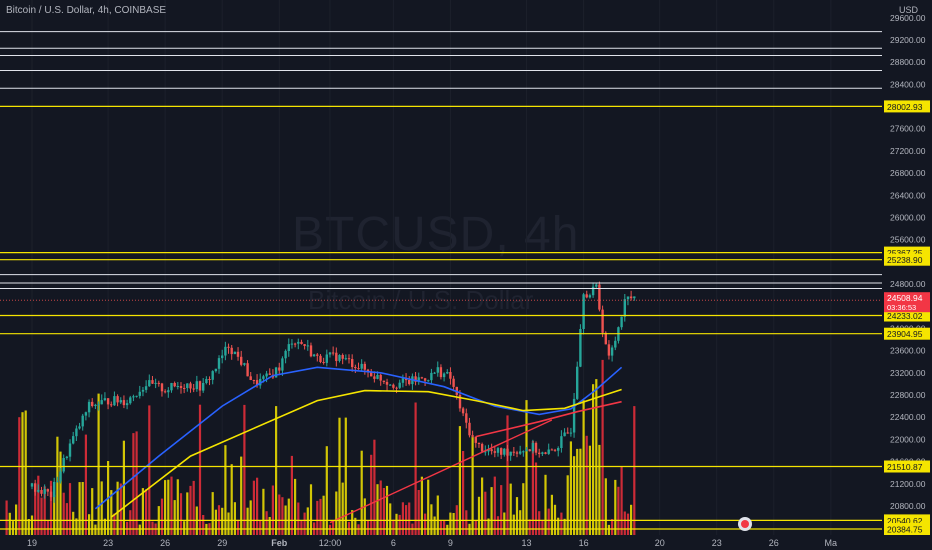  I want to click on trend-line, so click(441, 471).